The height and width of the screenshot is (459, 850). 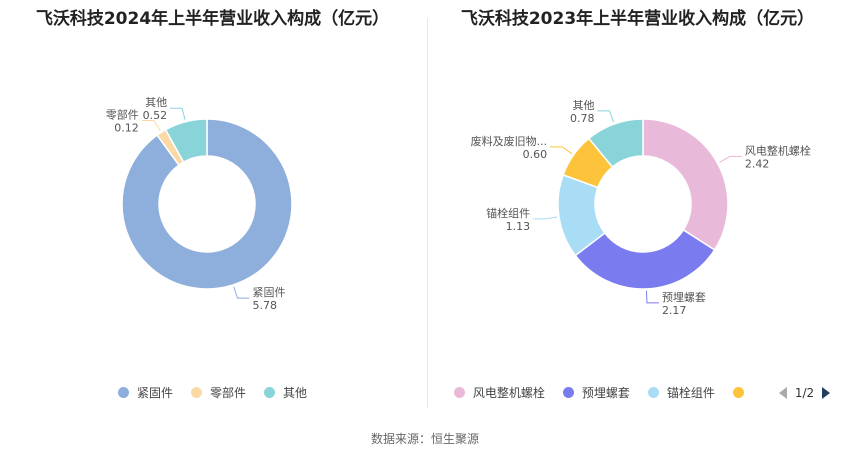 What do you see at coordinates (265, 305) in the screenshot?
I see `slice-value-label: 5.78` at bounding box center [265, 305].